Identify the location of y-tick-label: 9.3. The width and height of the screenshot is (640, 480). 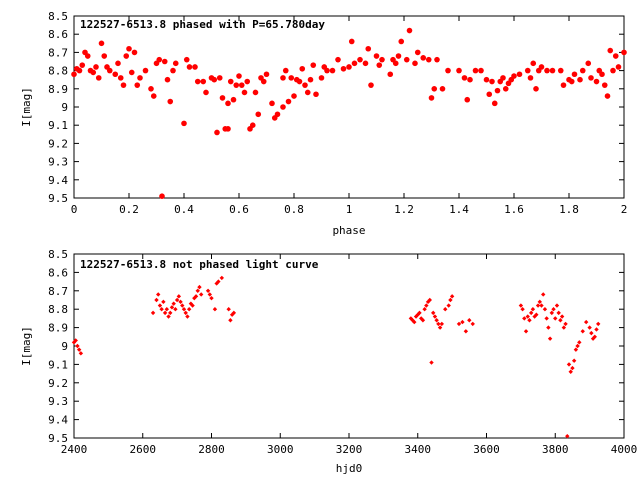
(58, 162).